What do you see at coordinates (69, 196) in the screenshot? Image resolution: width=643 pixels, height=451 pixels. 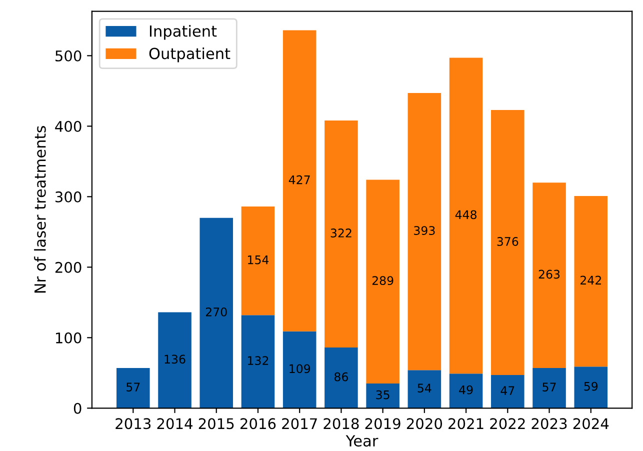 I see `y-tick-label: 300` at bounding box center [69, 196].